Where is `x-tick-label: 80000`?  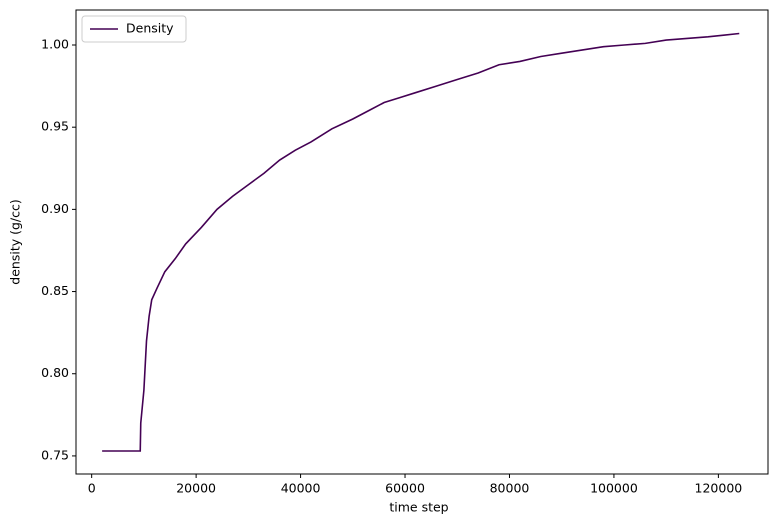 x-tick-label: 80000 is located at coordinates (510, 488).